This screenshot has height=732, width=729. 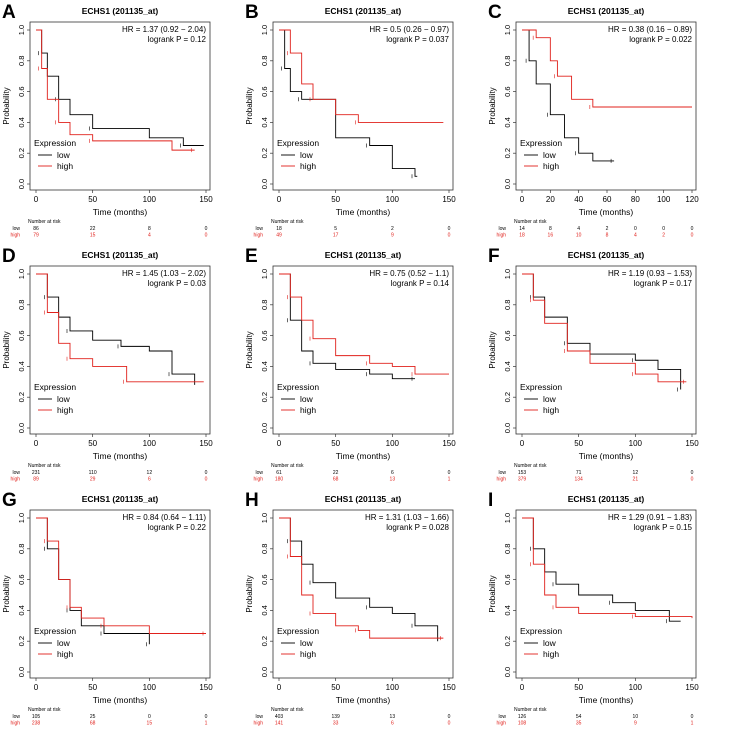 I want to click on panel-letter: A, so click(x=9, y=12).